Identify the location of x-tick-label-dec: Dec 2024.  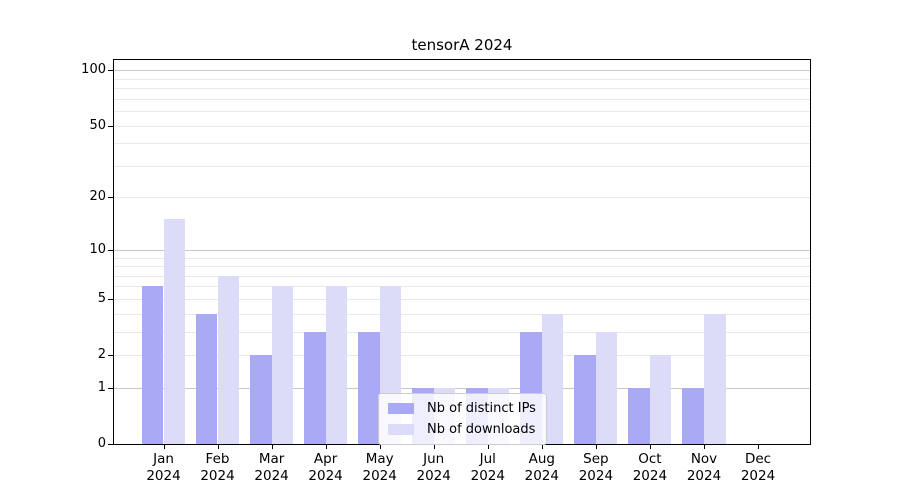
(758, 467).